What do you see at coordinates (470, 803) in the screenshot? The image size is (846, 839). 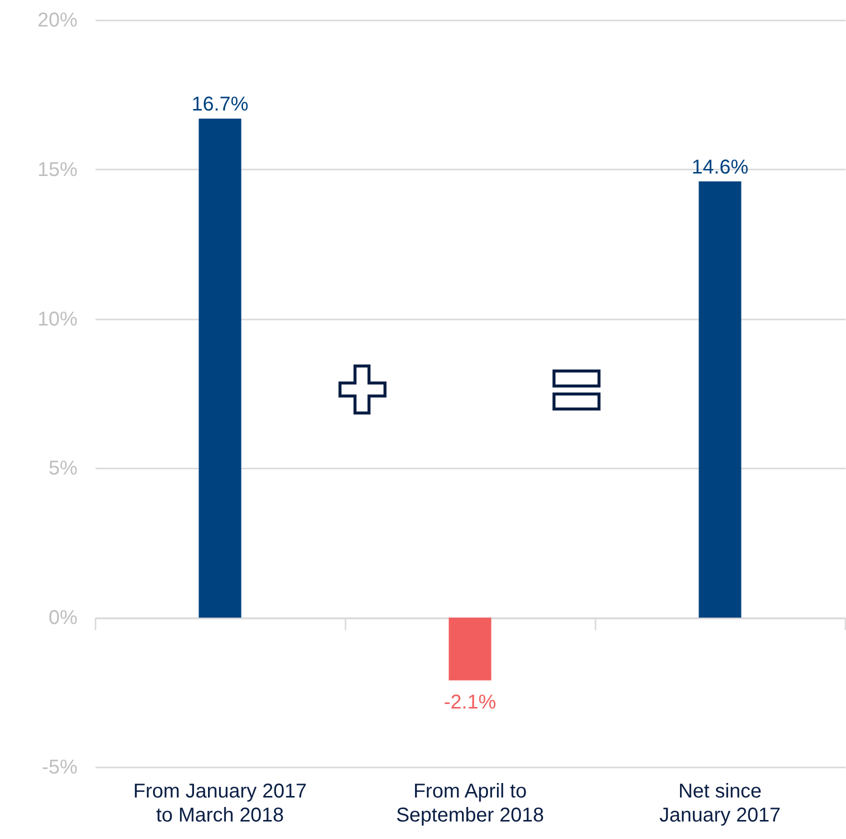 I see `x-tick-label: From April to September 2018` at bounding box center [470, 803].